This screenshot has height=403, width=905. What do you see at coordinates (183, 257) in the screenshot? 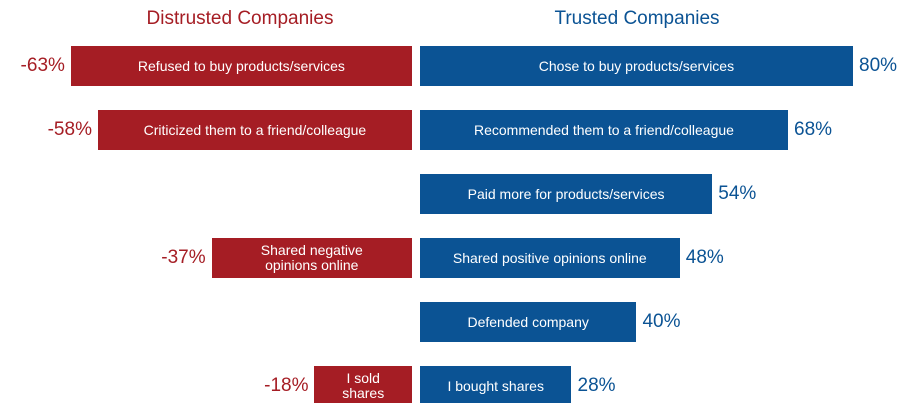
I see `value-label: -37%` at bounding box center [183, 257].